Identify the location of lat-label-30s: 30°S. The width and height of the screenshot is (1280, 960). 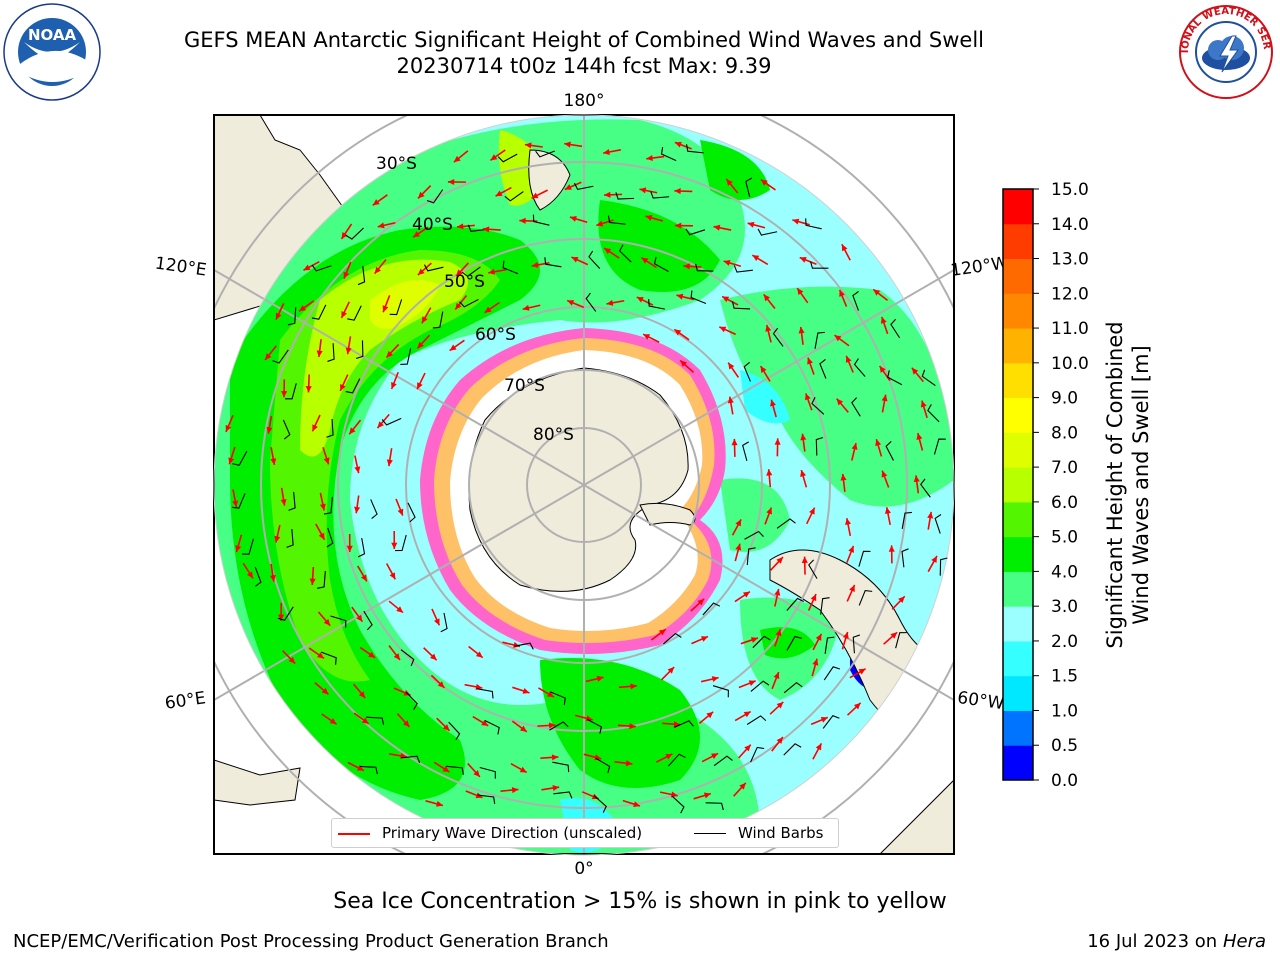
(396, 164).